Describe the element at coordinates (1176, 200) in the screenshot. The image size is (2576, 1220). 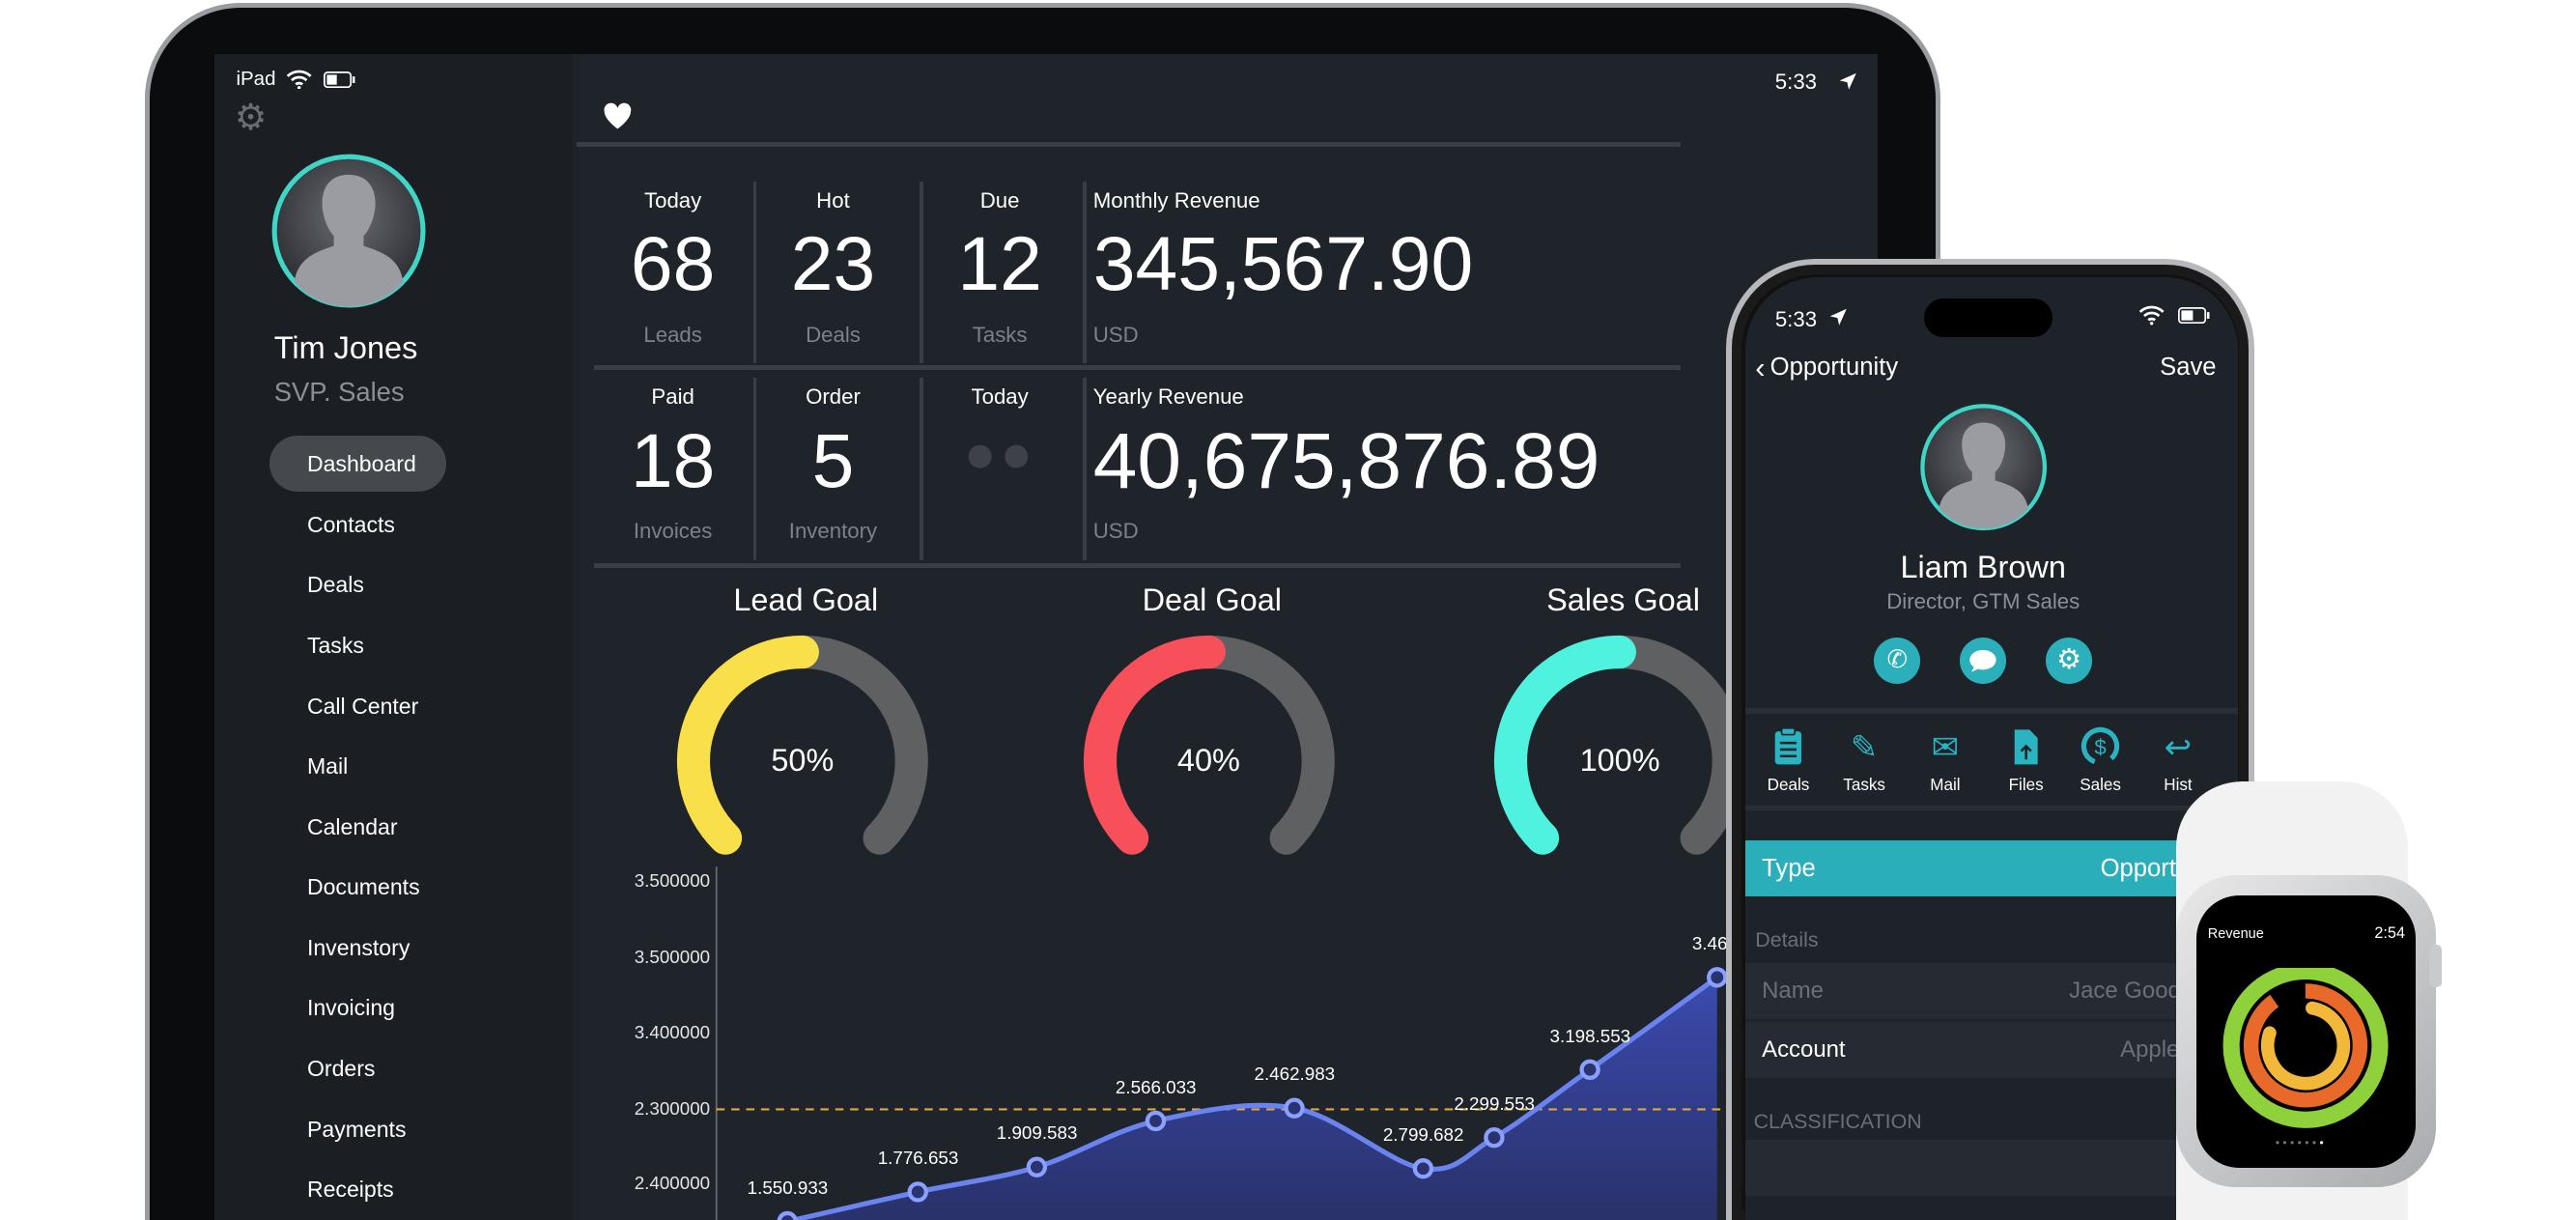
I see `revenue-label: Monthly Revenue` at that location.